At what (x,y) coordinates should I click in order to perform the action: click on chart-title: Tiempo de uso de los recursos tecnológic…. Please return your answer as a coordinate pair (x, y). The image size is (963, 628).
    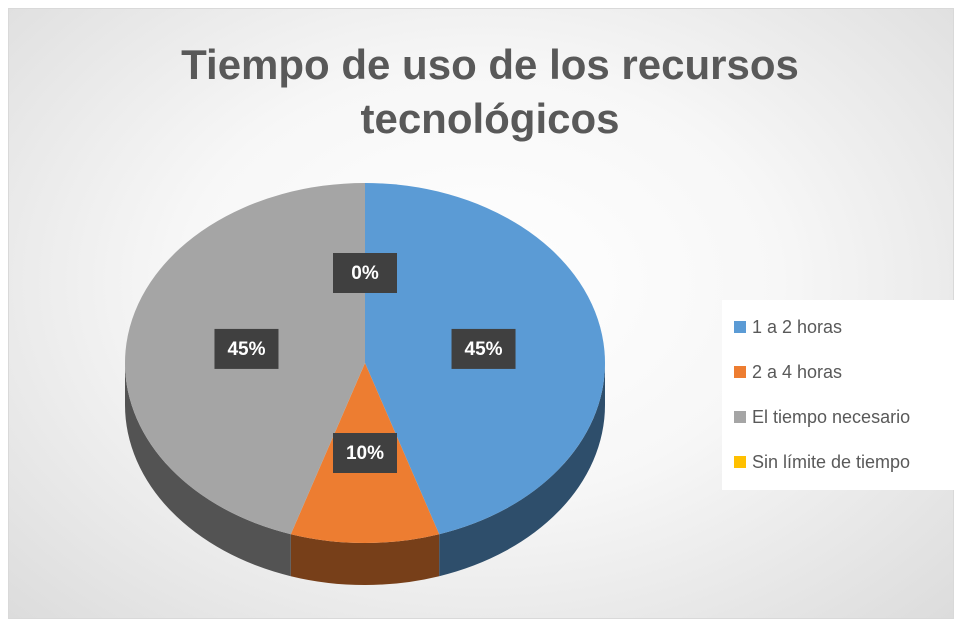
    Looking at the image, I should click on (490, 91).